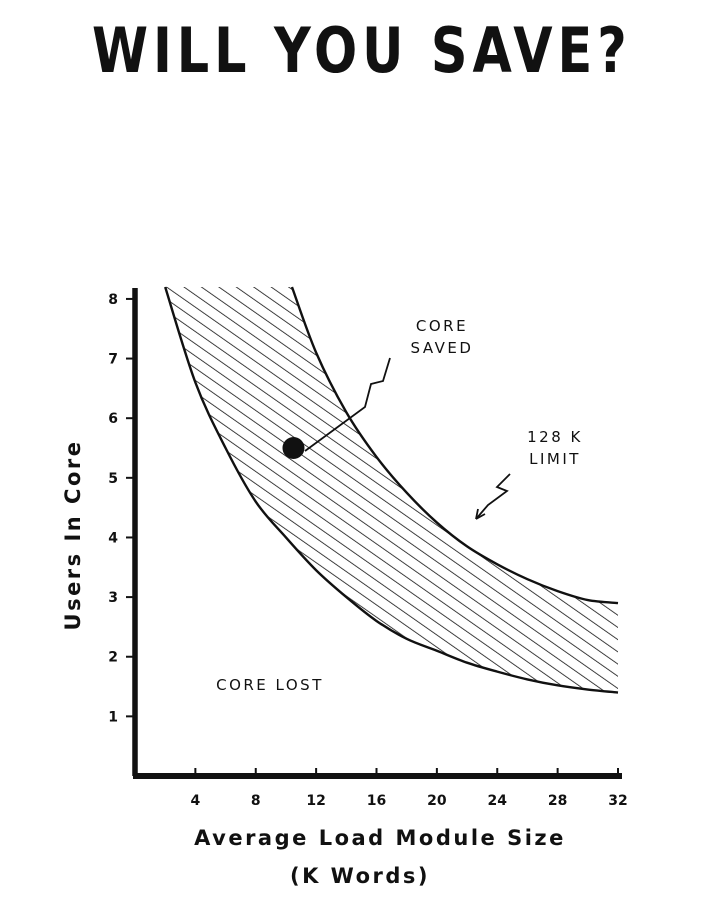  What do you see at coordinates (256, 801) in the screenshot?
I see `x-tick-label: 8` at bounding box center [256, 801].